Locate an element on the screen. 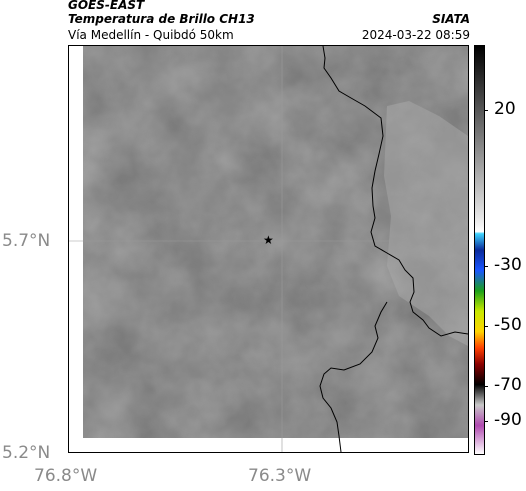 The height and width of the screenshot is (491, 526). colorbar-label: 20 is located at coordinates (505, 109).